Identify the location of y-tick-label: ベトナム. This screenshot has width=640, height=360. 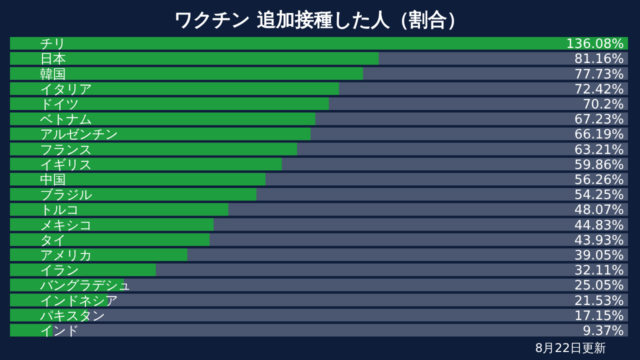
(66, 120).